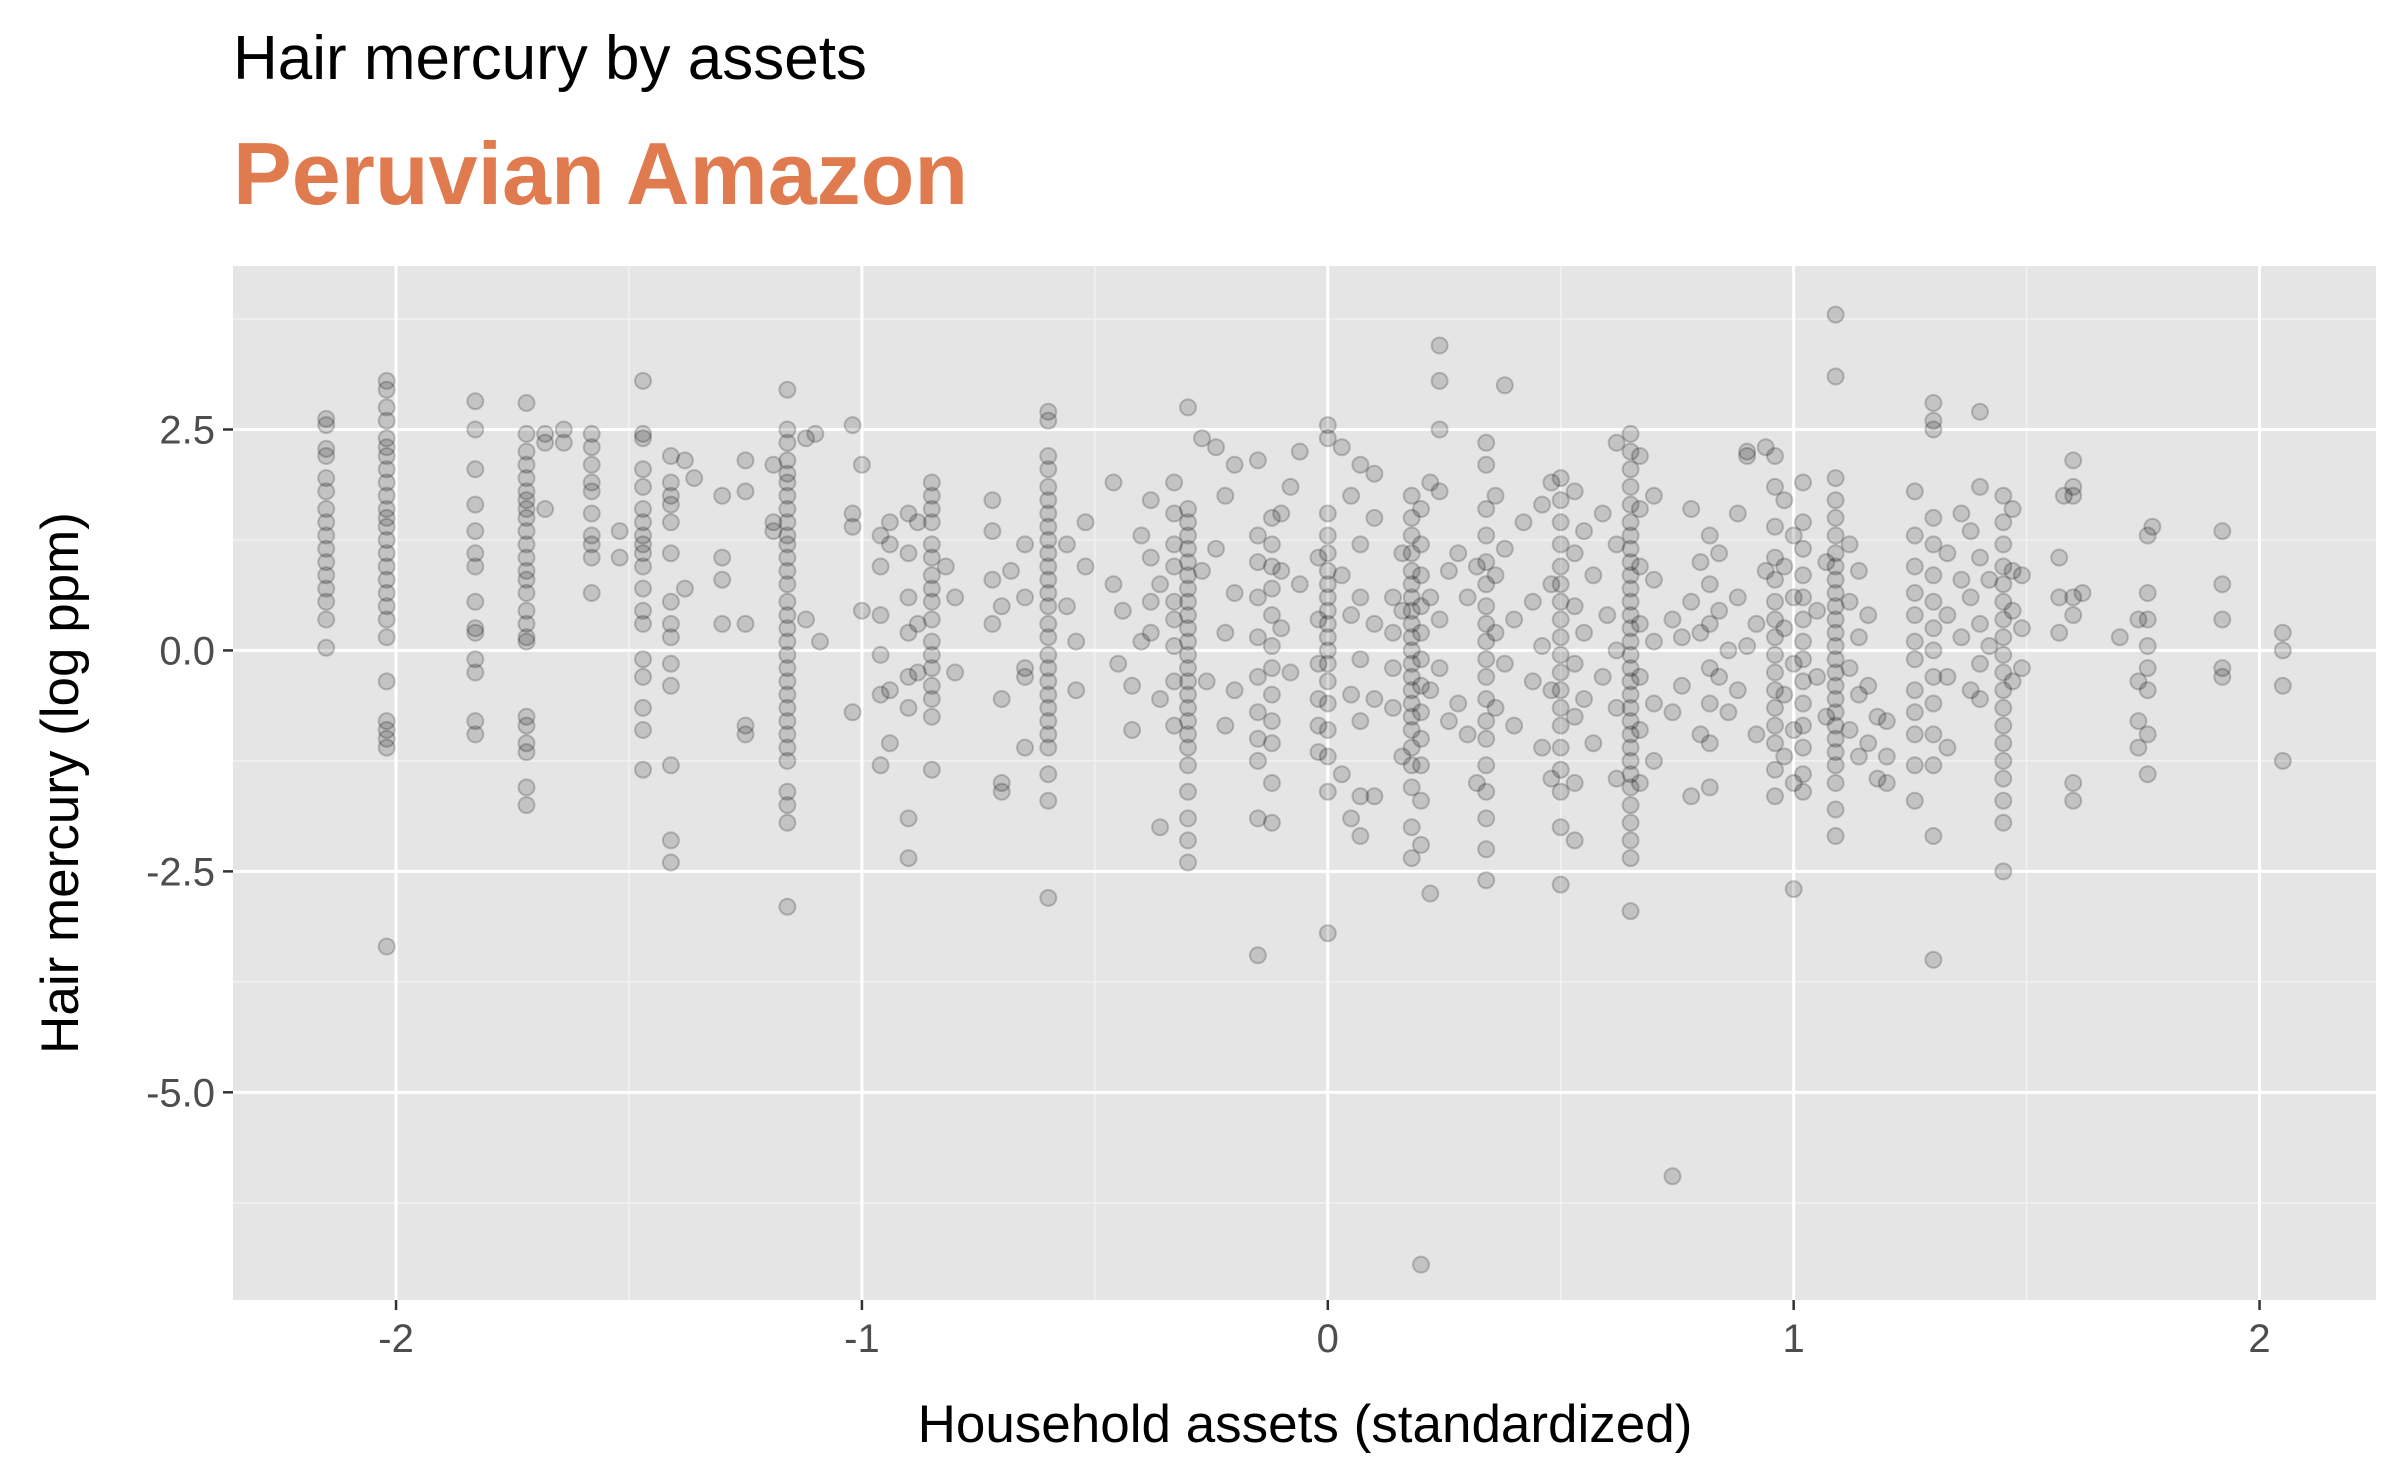  I want to click on y-tick-label: -5.0, so click(180, 1093).